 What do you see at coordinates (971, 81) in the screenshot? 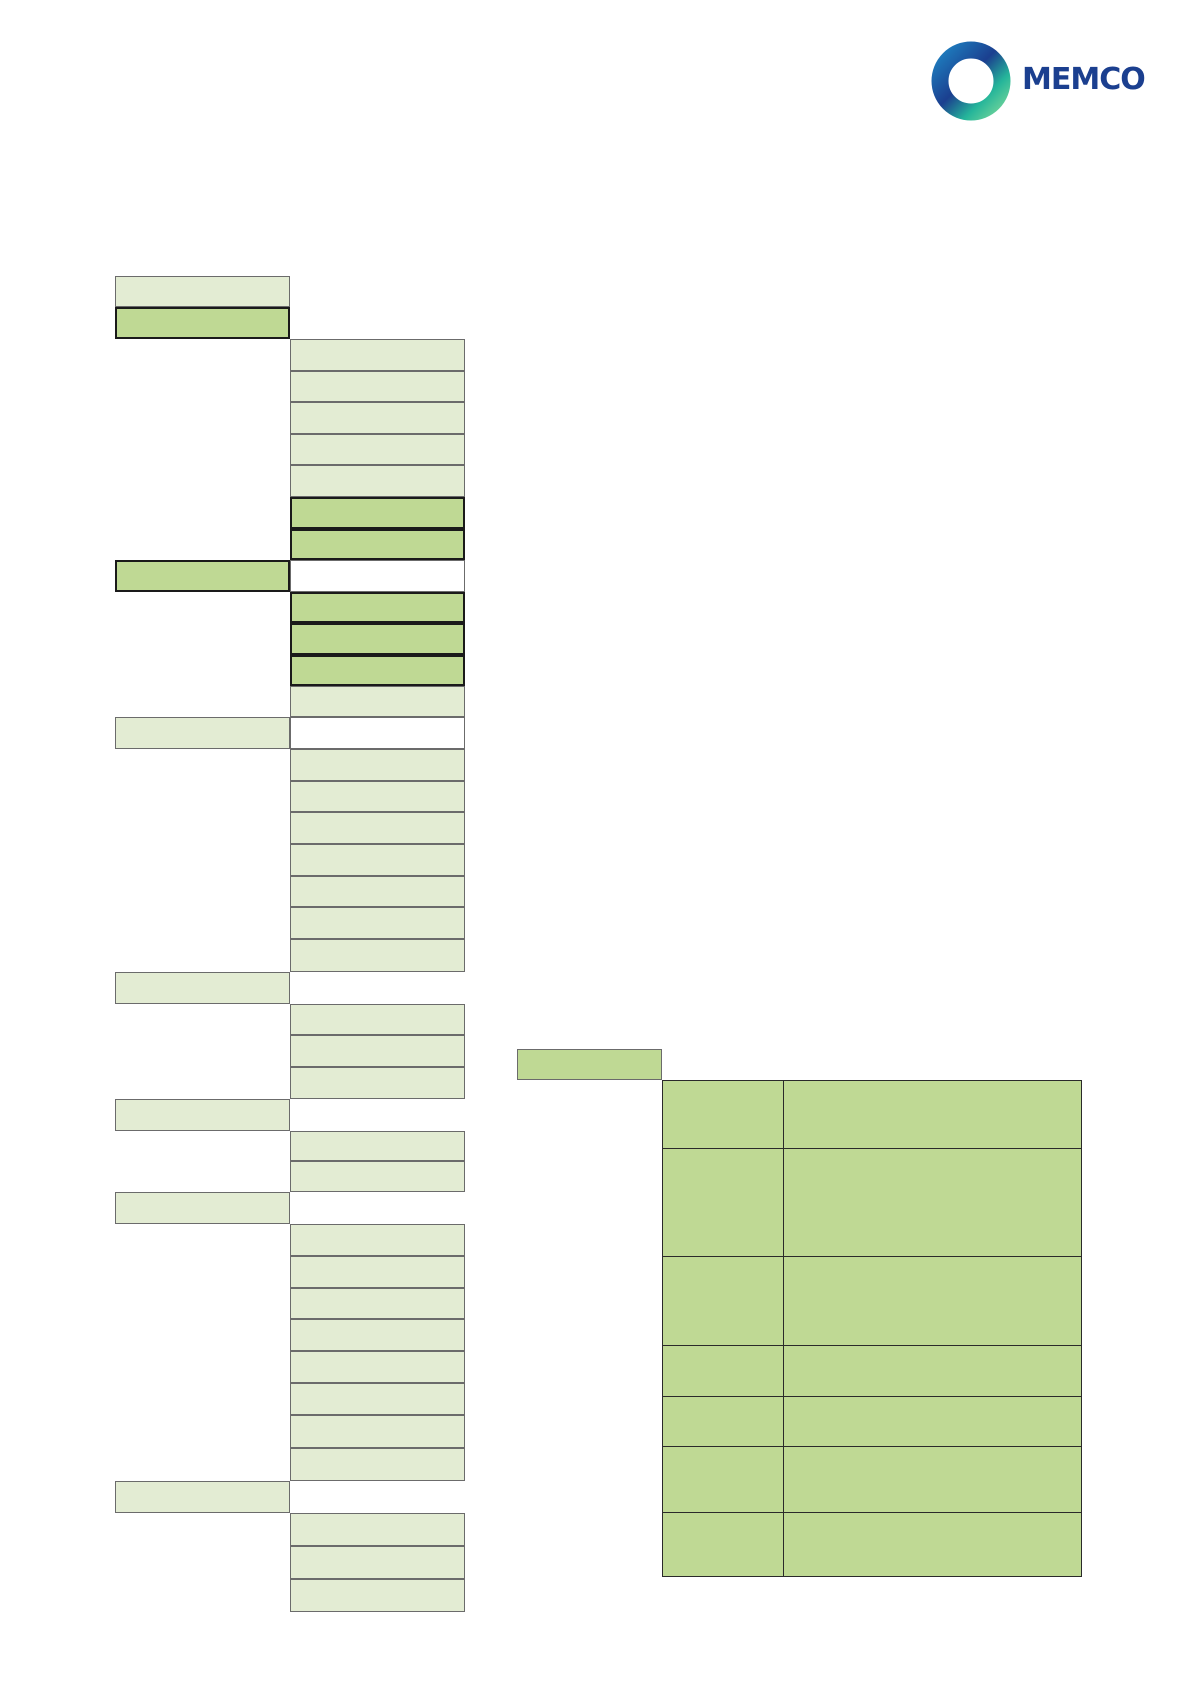
I see `memco-ring-icon` at bounding box center [971, 81].